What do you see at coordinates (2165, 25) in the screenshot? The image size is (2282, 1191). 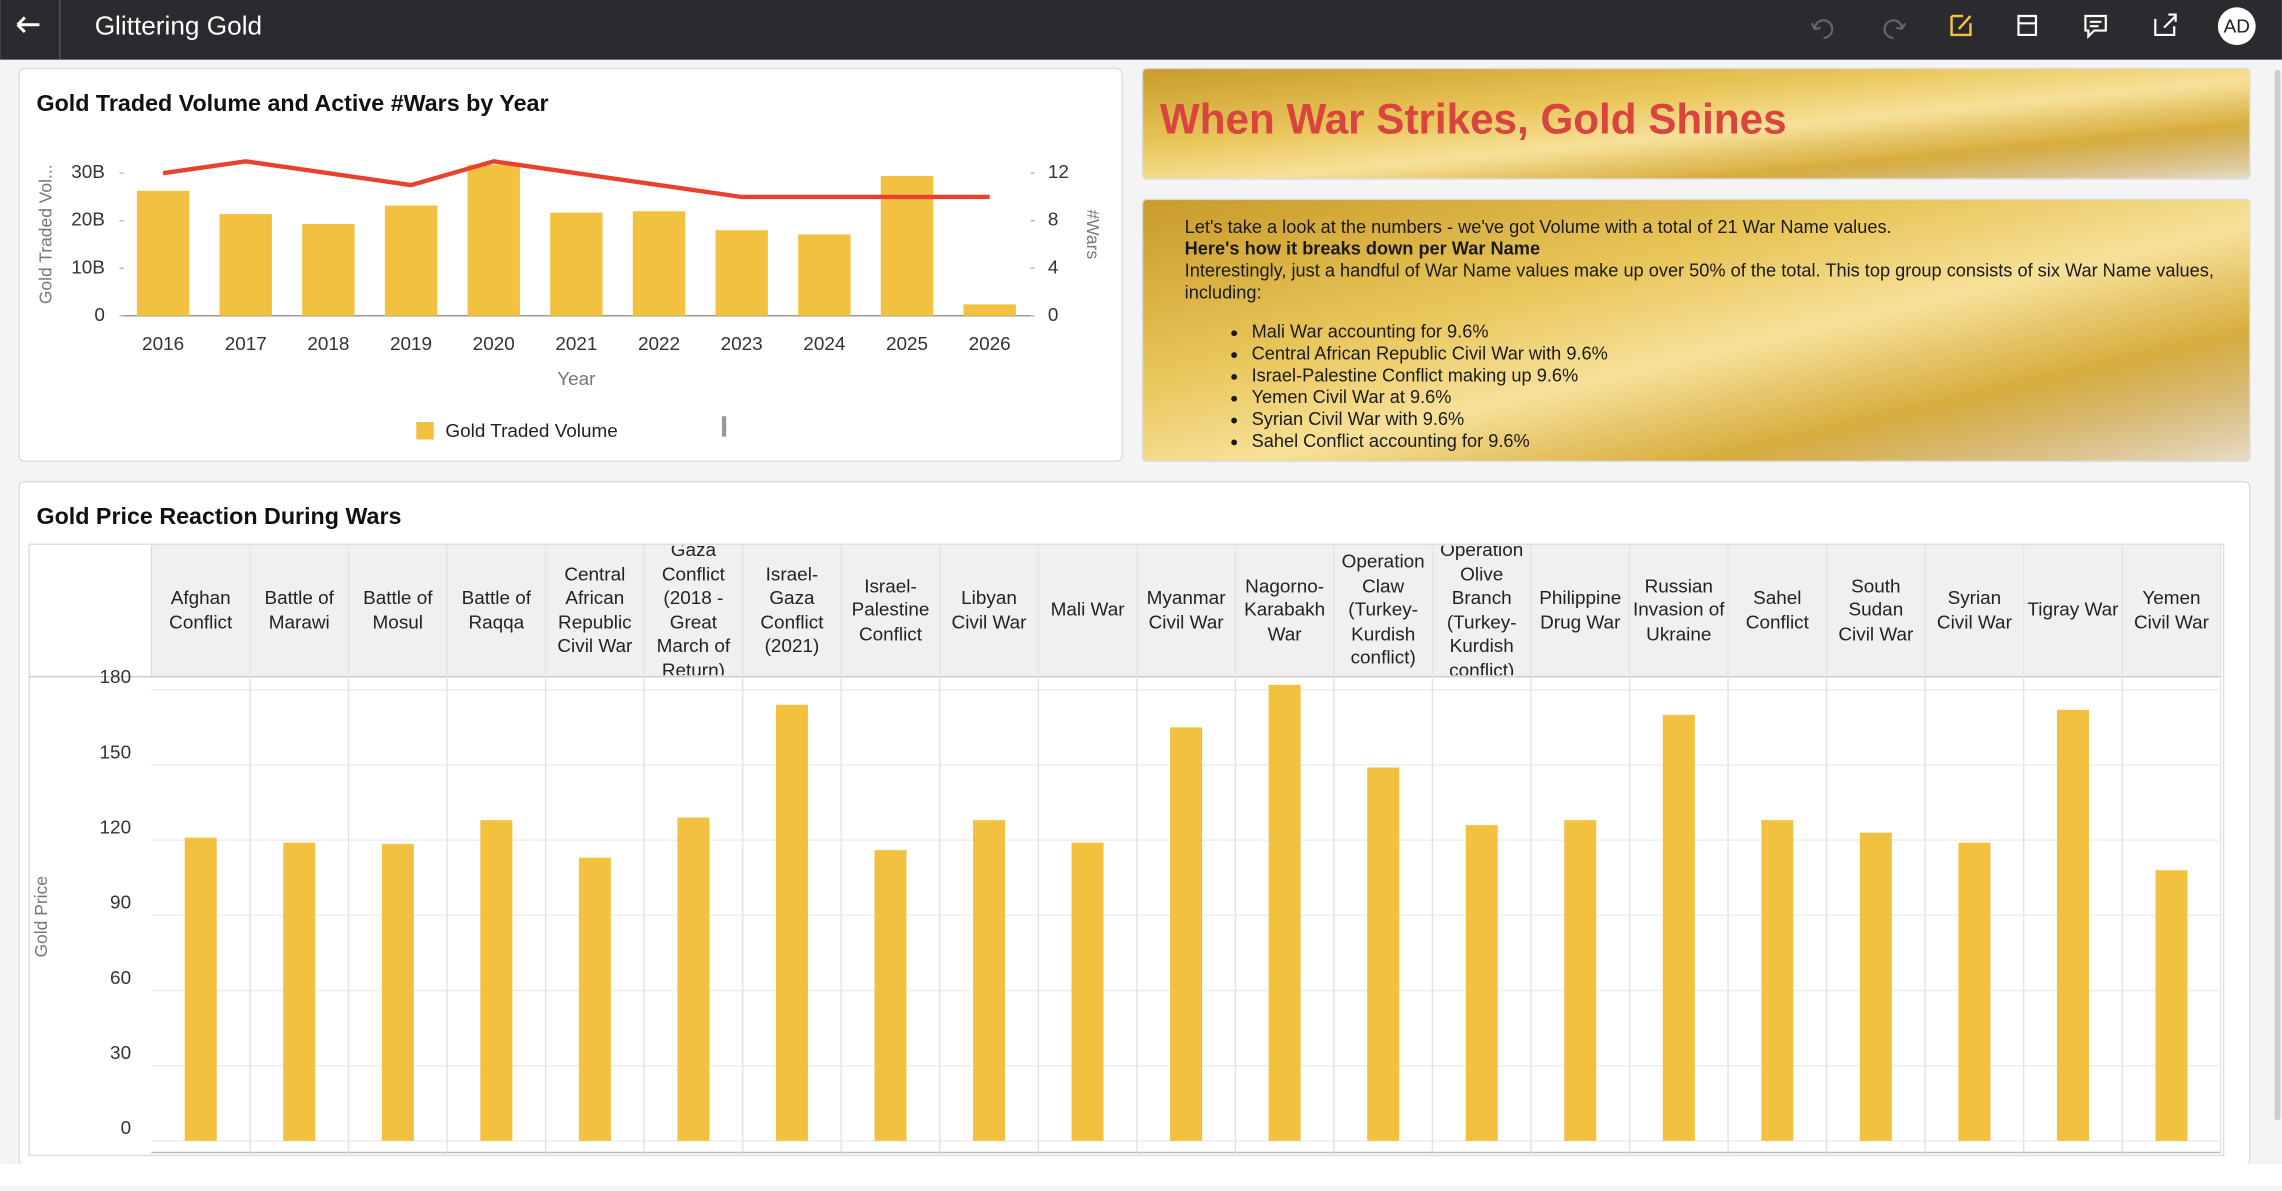 I see `share` at bounding box center [2165, 25].